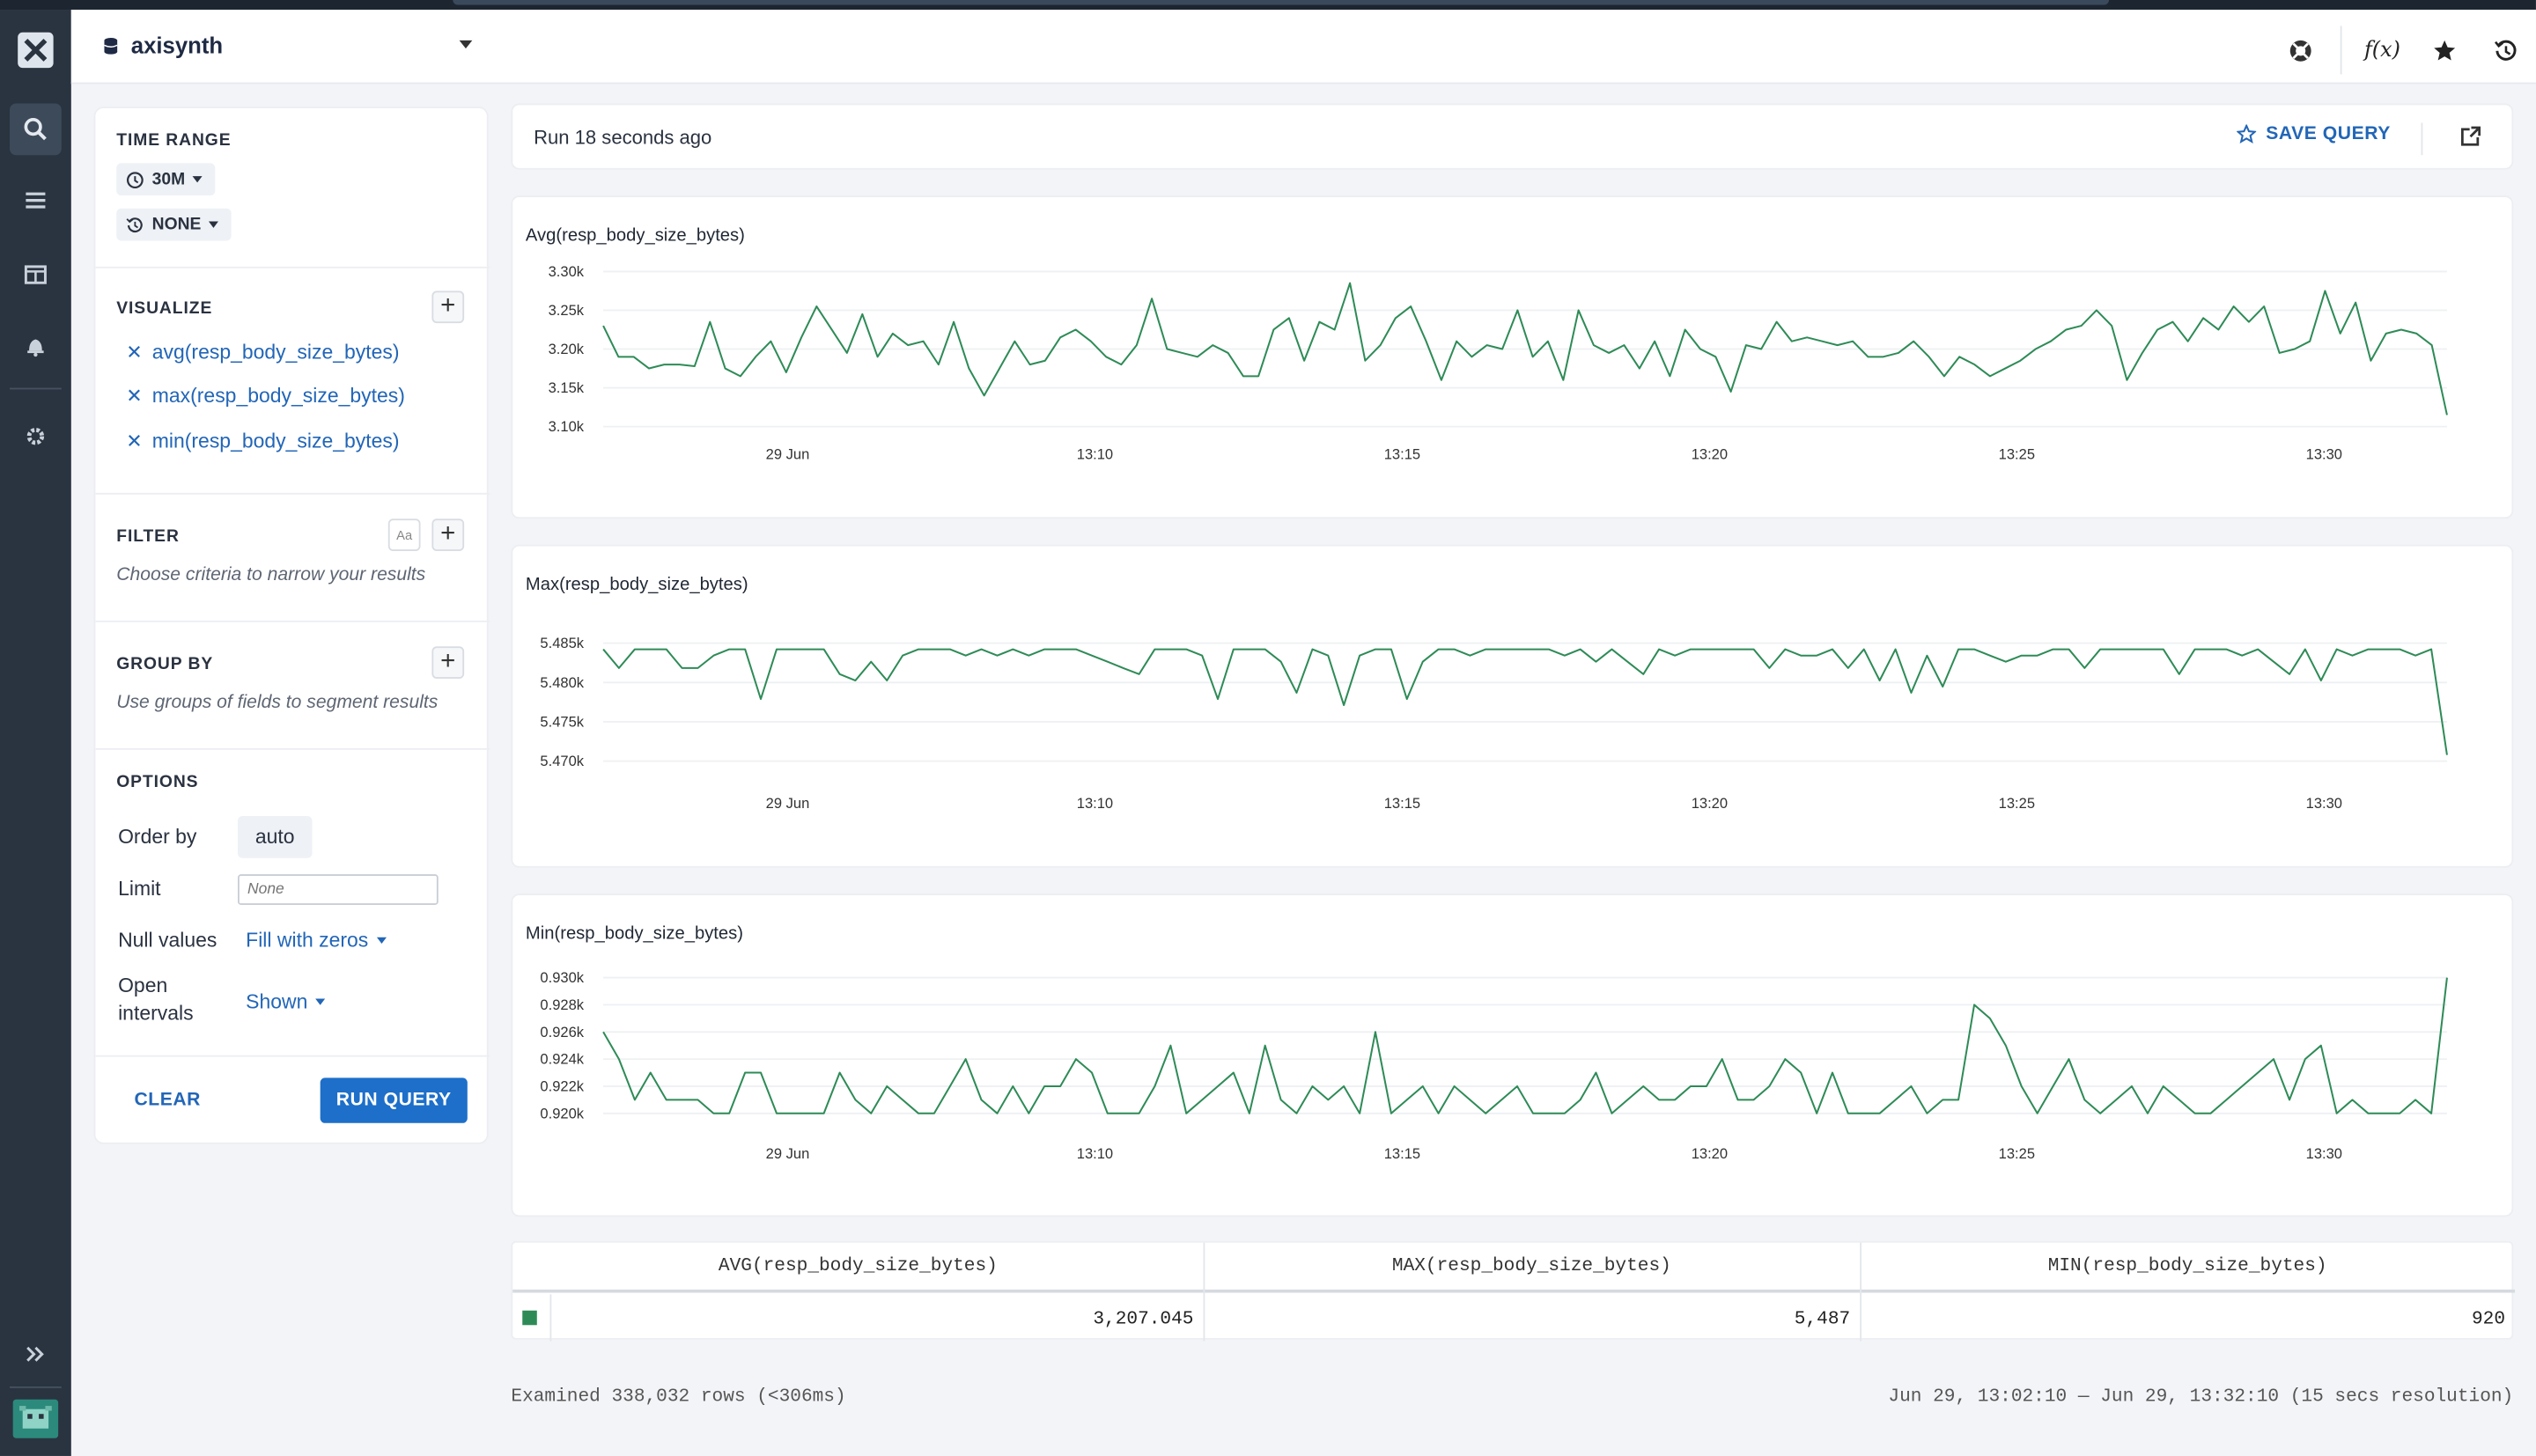 Image resolution: width=2536 pixels, height=1456 pixels. Describe the element at coordinates (36, 1354) in the screenshot. I see `expand-icon` at that location.